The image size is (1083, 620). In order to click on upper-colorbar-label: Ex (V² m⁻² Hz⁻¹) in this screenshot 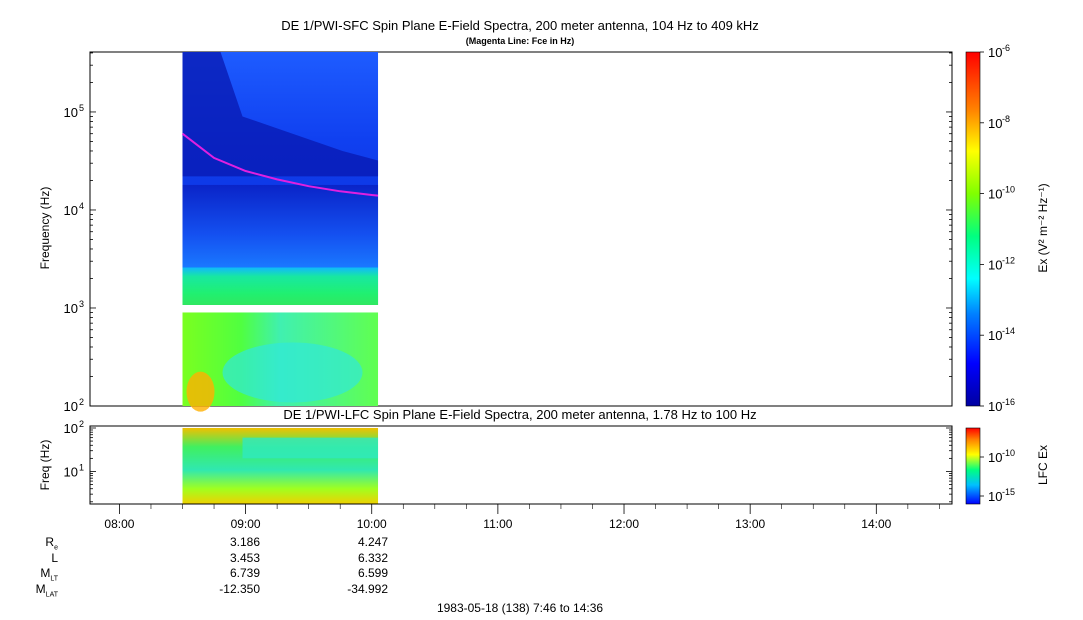, I will do `click(1043, 228)`.